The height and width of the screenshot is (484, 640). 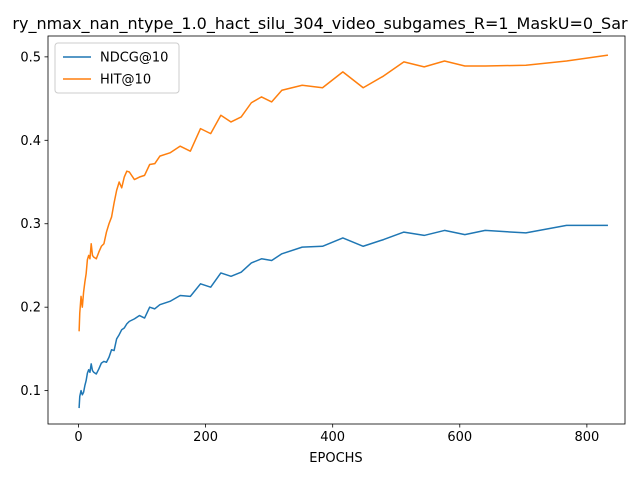 What do you see at coordinates (30, 308) in the screenshot?
I see `y-tick-label: 0.2` at bounding box center [30, 308].